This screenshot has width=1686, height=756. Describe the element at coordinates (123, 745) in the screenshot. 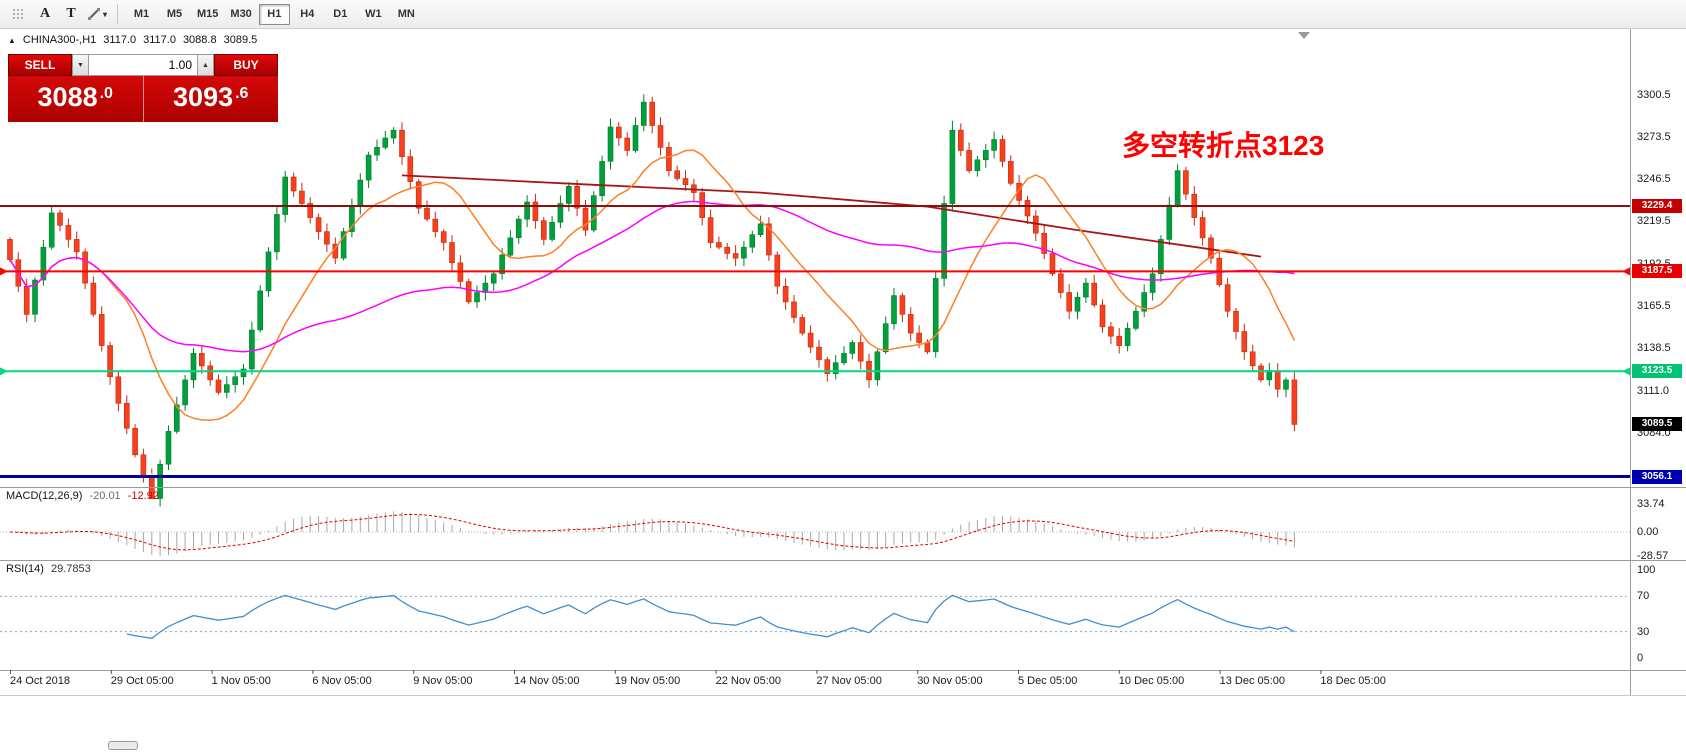

I see `bottom-scrollbar-thumb` at that location.